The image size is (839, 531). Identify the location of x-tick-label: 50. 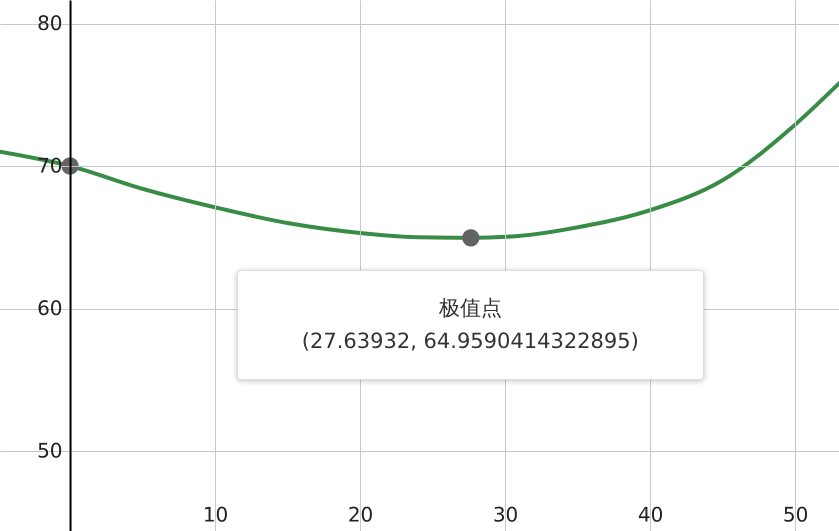
(795, 514).